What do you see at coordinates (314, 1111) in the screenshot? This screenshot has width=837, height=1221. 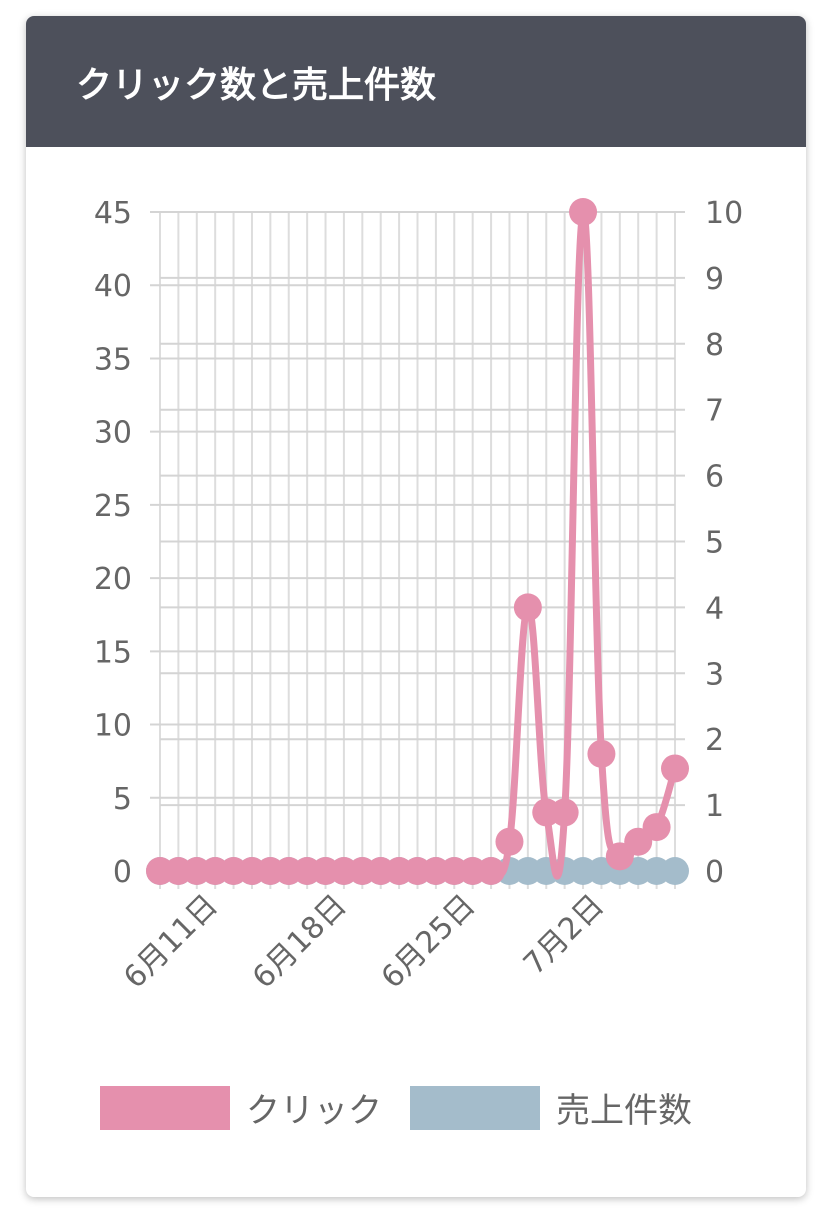 I see `legend-label-clicks: クリック` at bounding box center [314, 1111].